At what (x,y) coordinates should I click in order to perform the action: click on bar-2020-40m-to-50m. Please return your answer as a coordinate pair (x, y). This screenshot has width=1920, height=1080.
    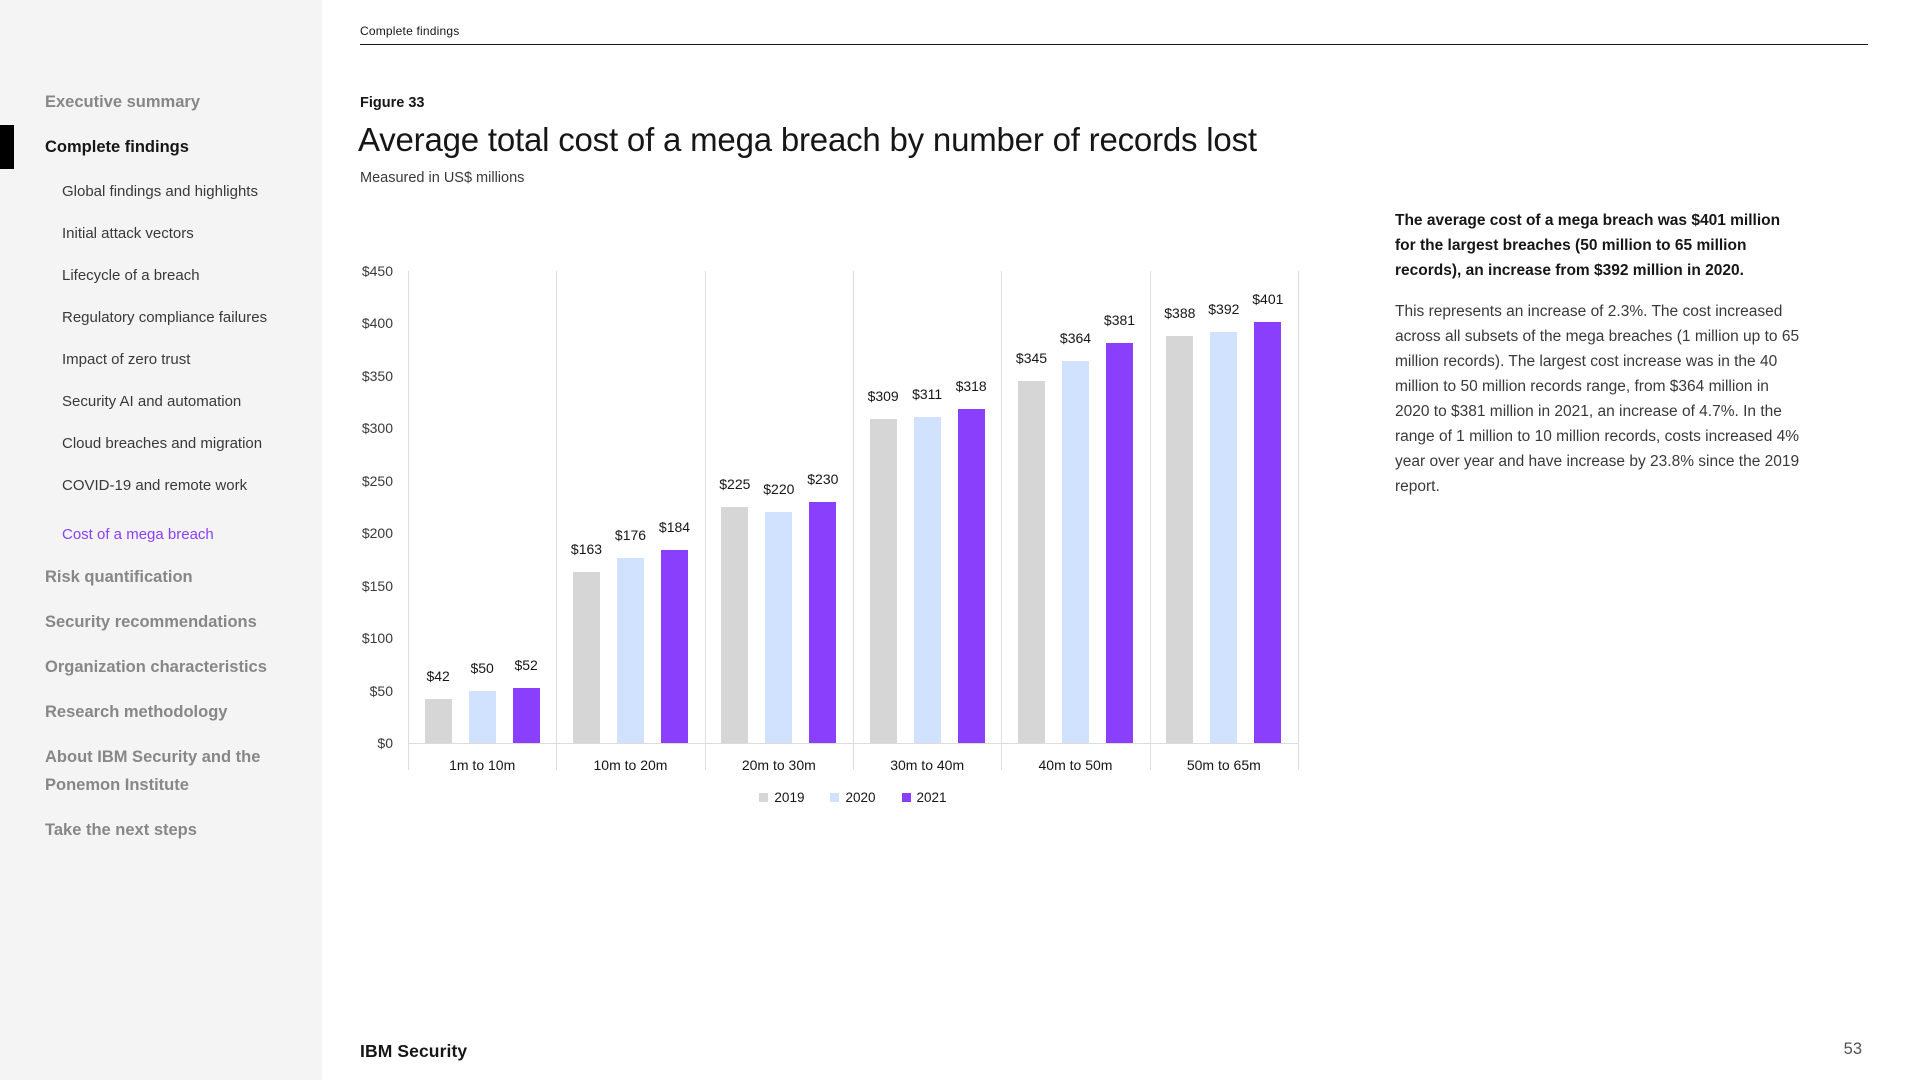
    Looking at the image, I should click on (1075, 552).